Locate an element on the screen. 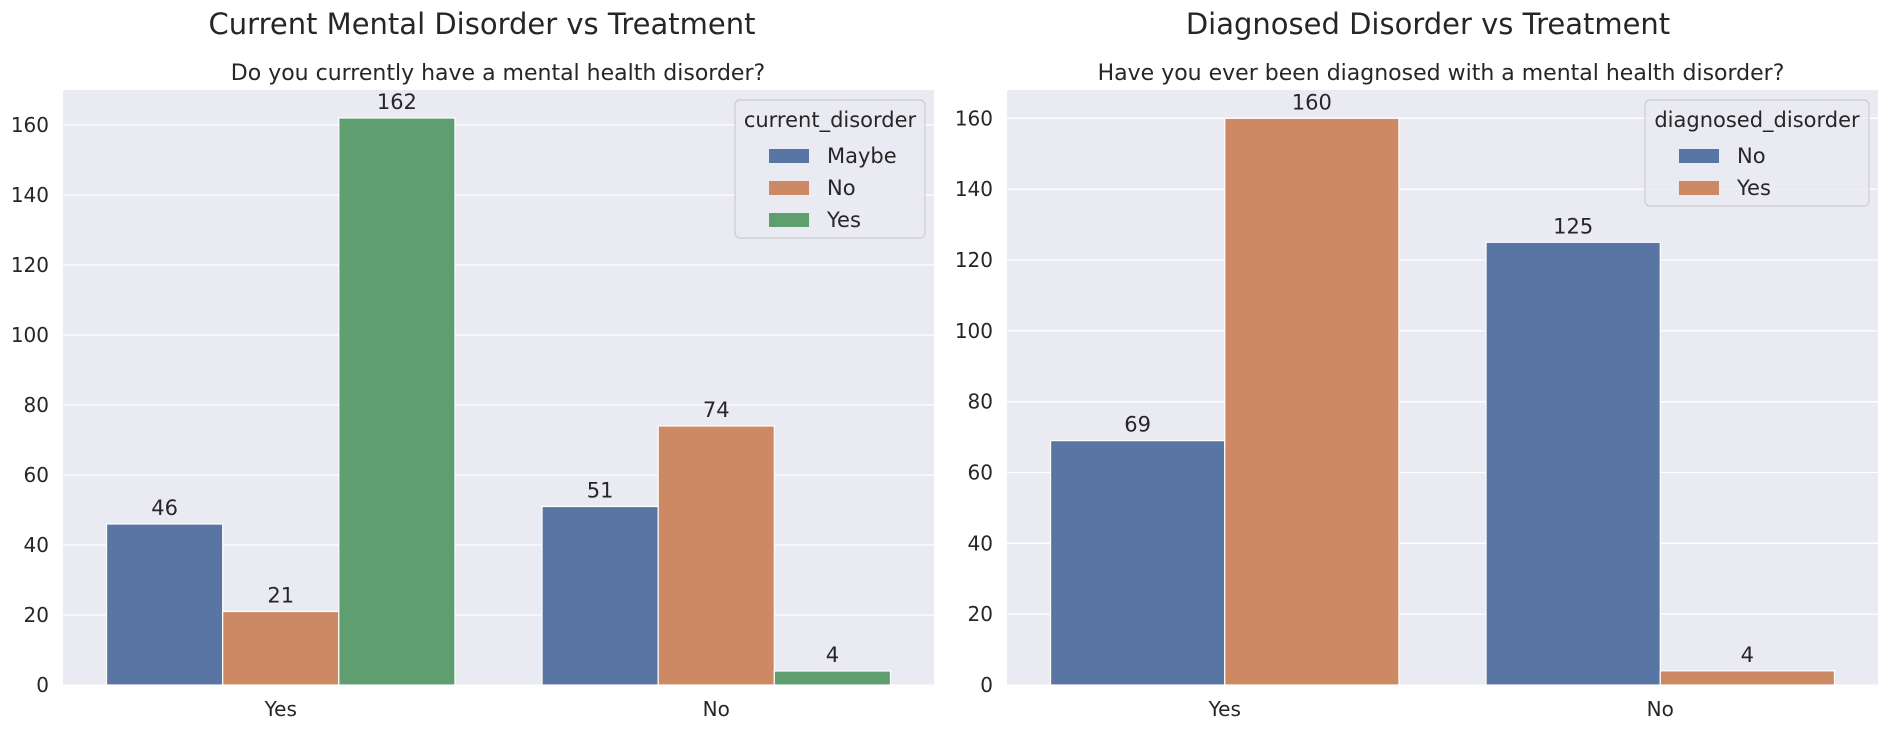 The image size is (1888, 731). chart-2-y-tick-label: 60 is located at coordinates (980, 473).